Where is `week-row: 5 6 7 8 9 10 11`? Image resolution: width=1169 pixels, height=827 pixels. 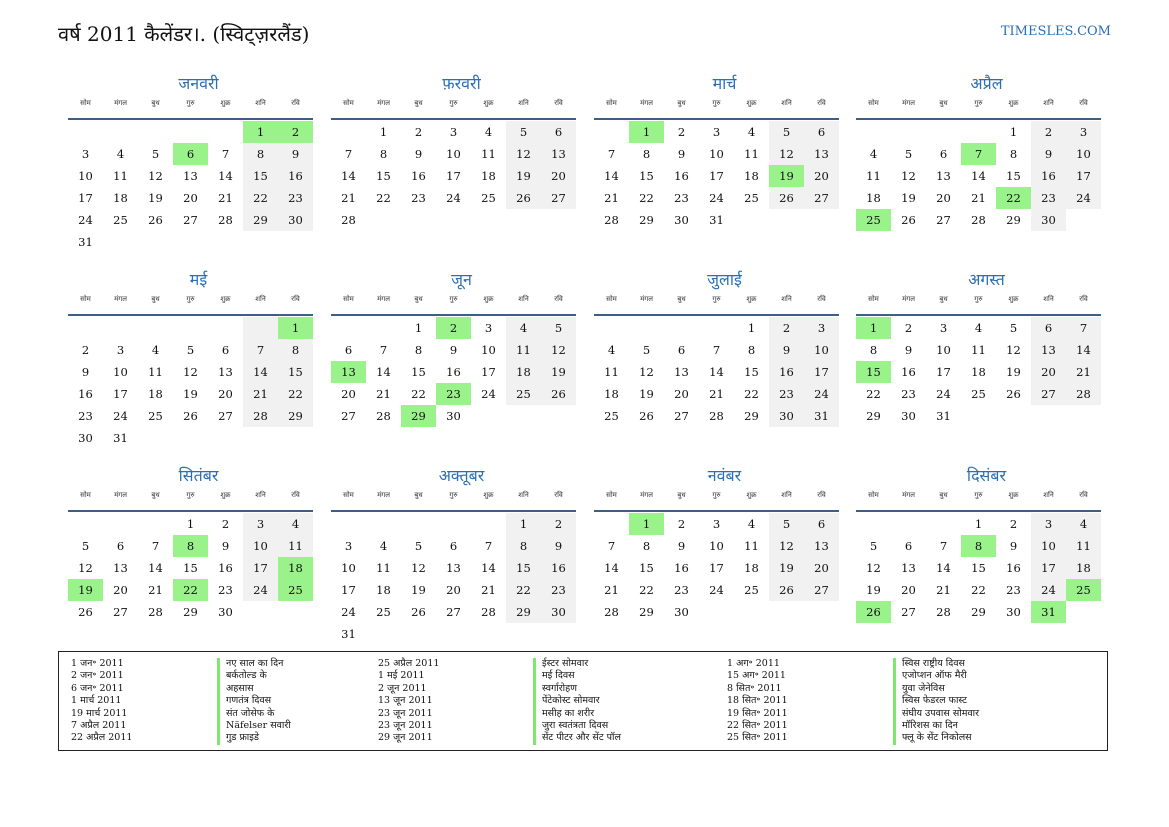 week-row: 5 6 7 8 9 10 11 is located at coordinates (190, 546).